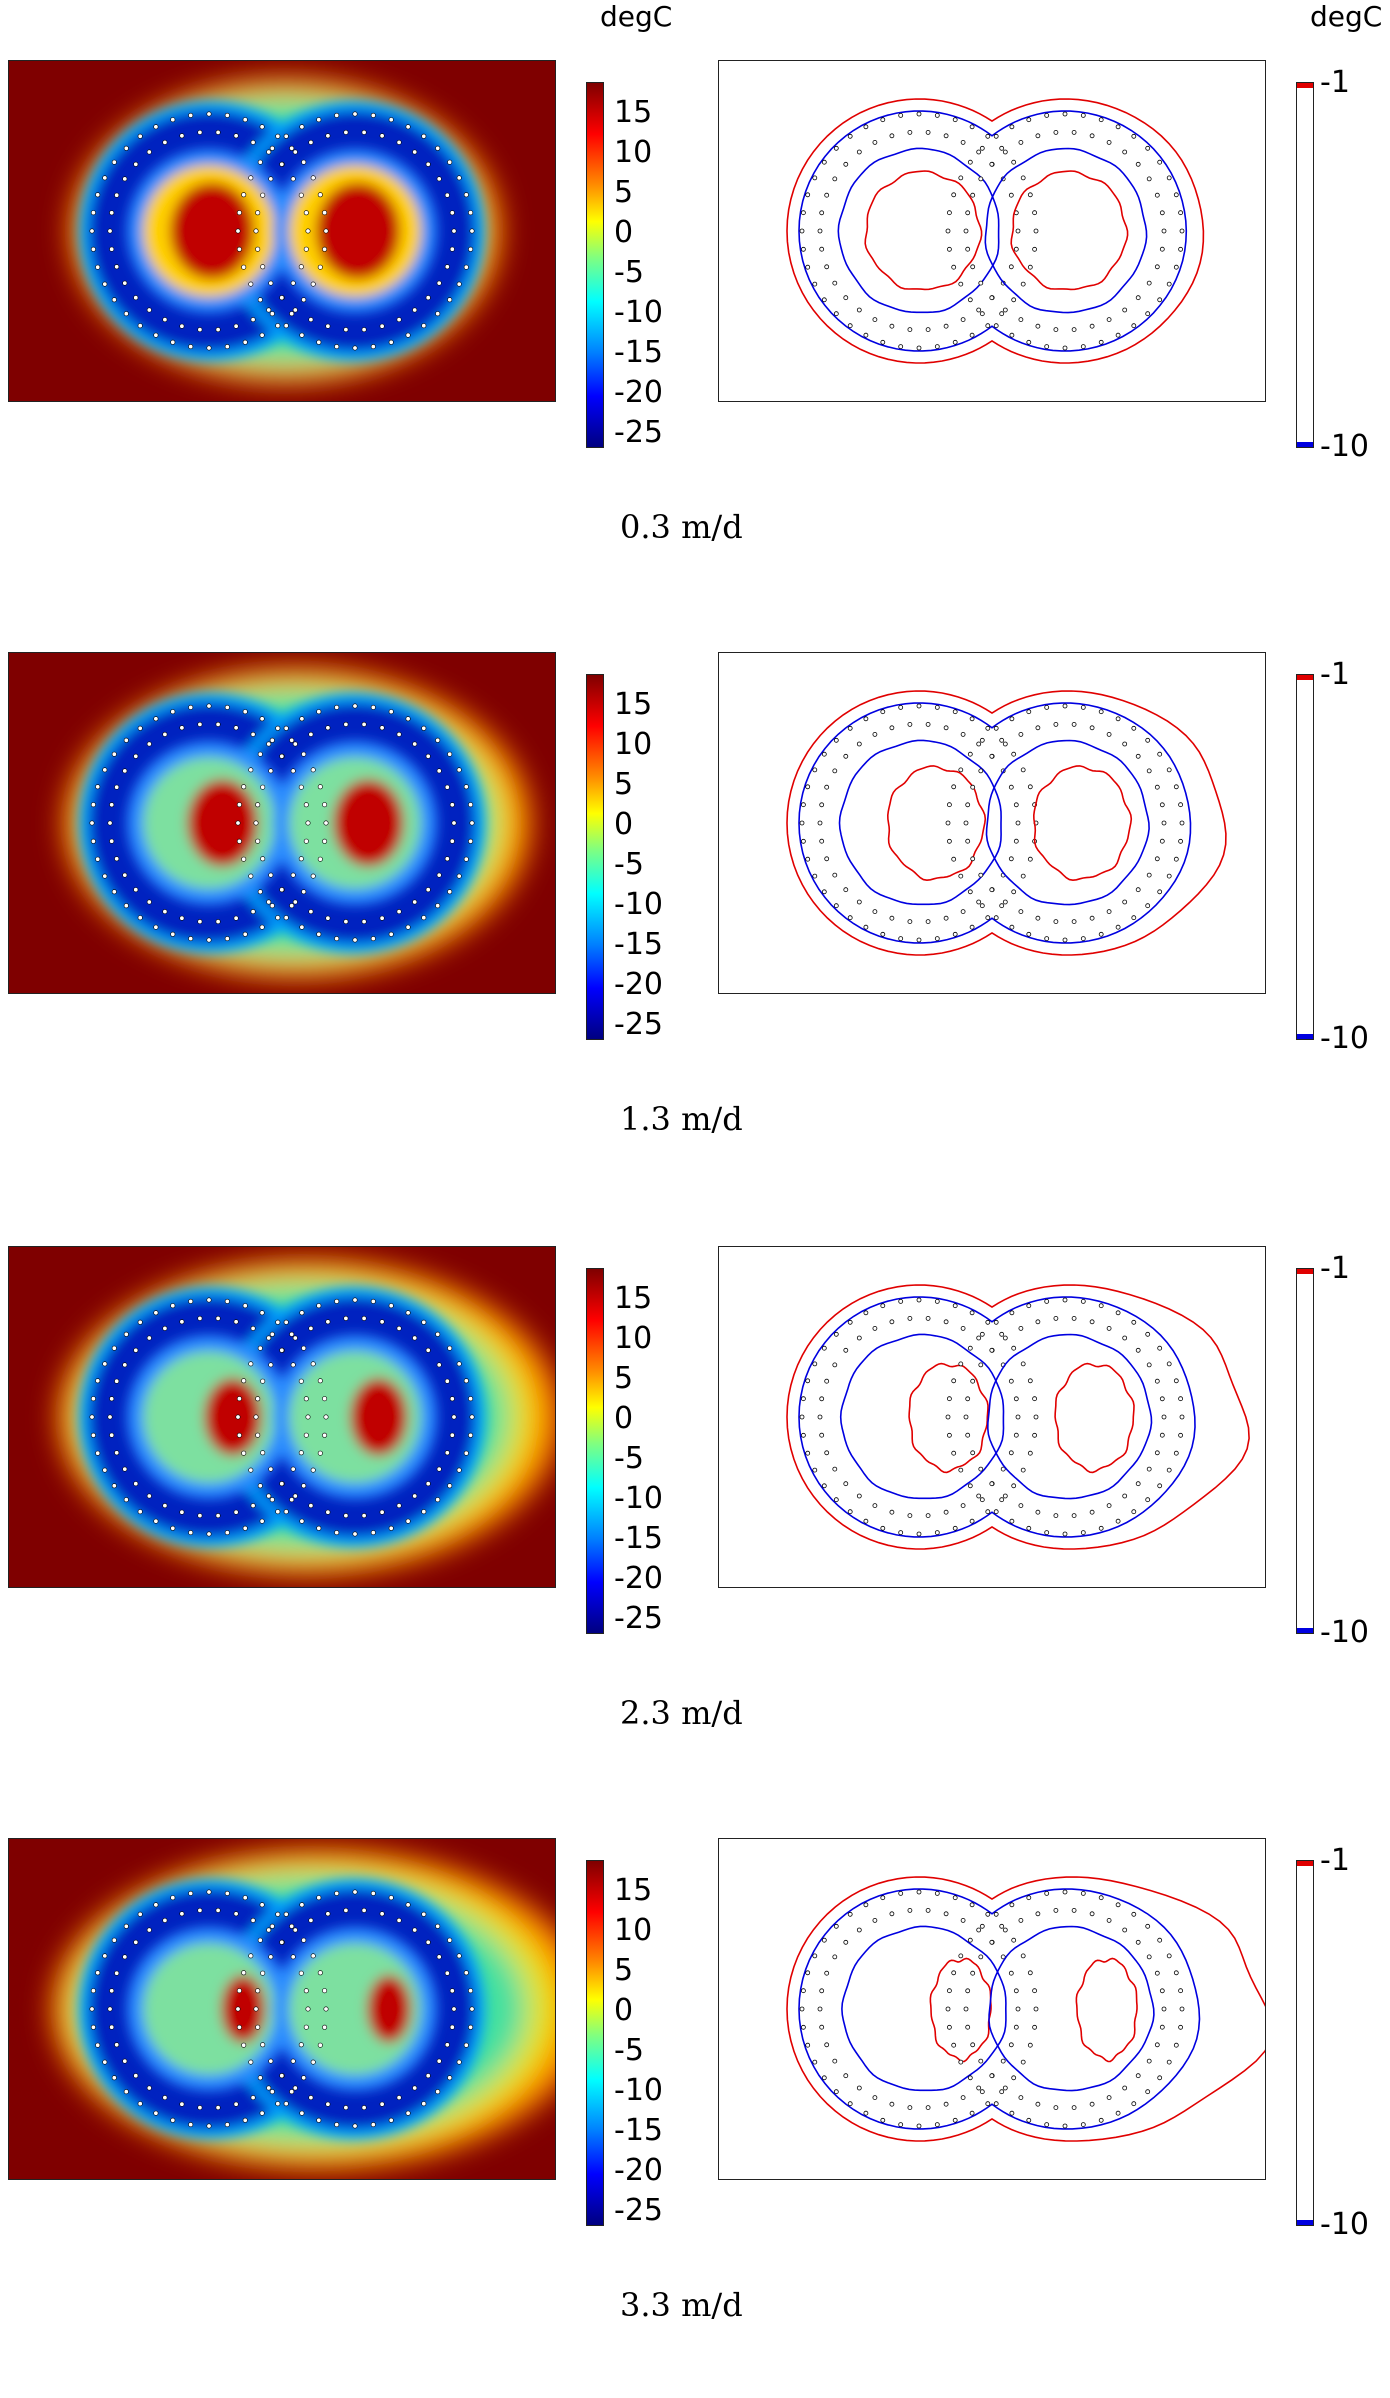 This screenshot has width=1390, height=2398. I want to click on velocity-caption: 0.3 m/d, so click(681, 527).